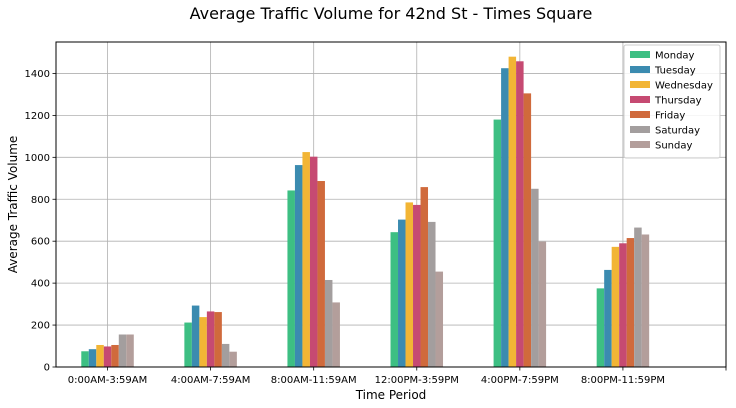 This screenshot has height=408, width=736. What do you see at coordinates (677, 131) in the screenshot?
I see `legend-label: Saturday` at bounding box center [677, 131].